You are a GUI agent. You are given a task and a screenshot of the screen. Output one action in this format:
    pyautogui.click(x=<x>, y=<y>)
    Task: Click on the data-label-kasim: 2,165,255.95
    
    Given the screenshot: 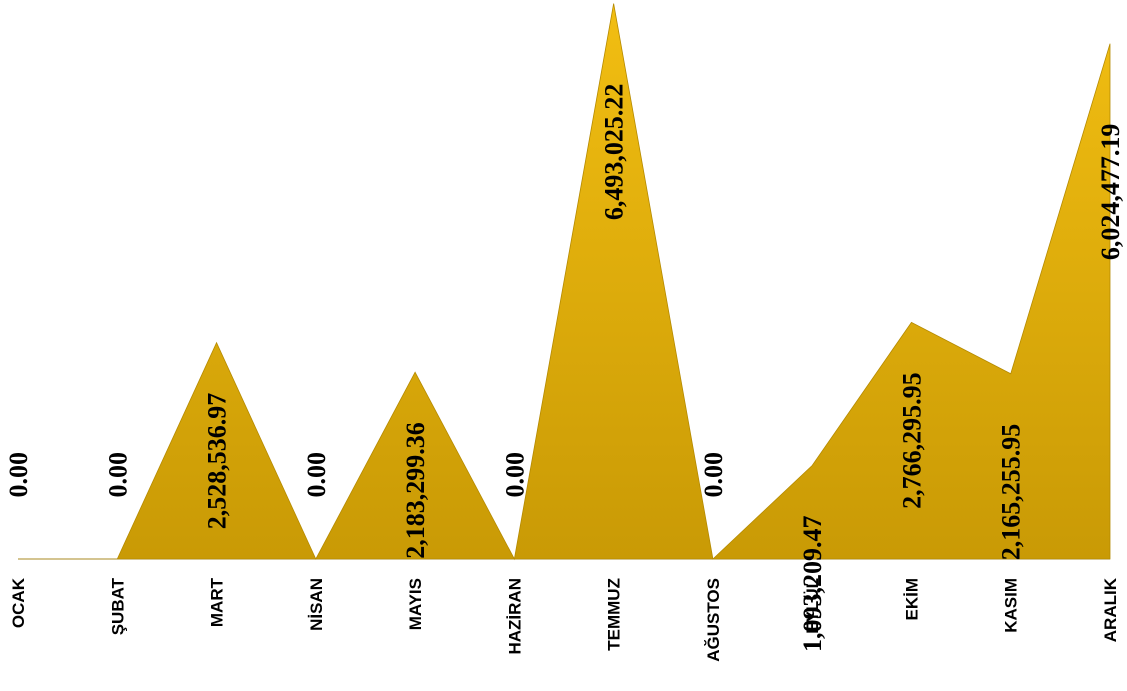 What is the action you would take?
    pyautogui.click(x=1011, y=492)
    